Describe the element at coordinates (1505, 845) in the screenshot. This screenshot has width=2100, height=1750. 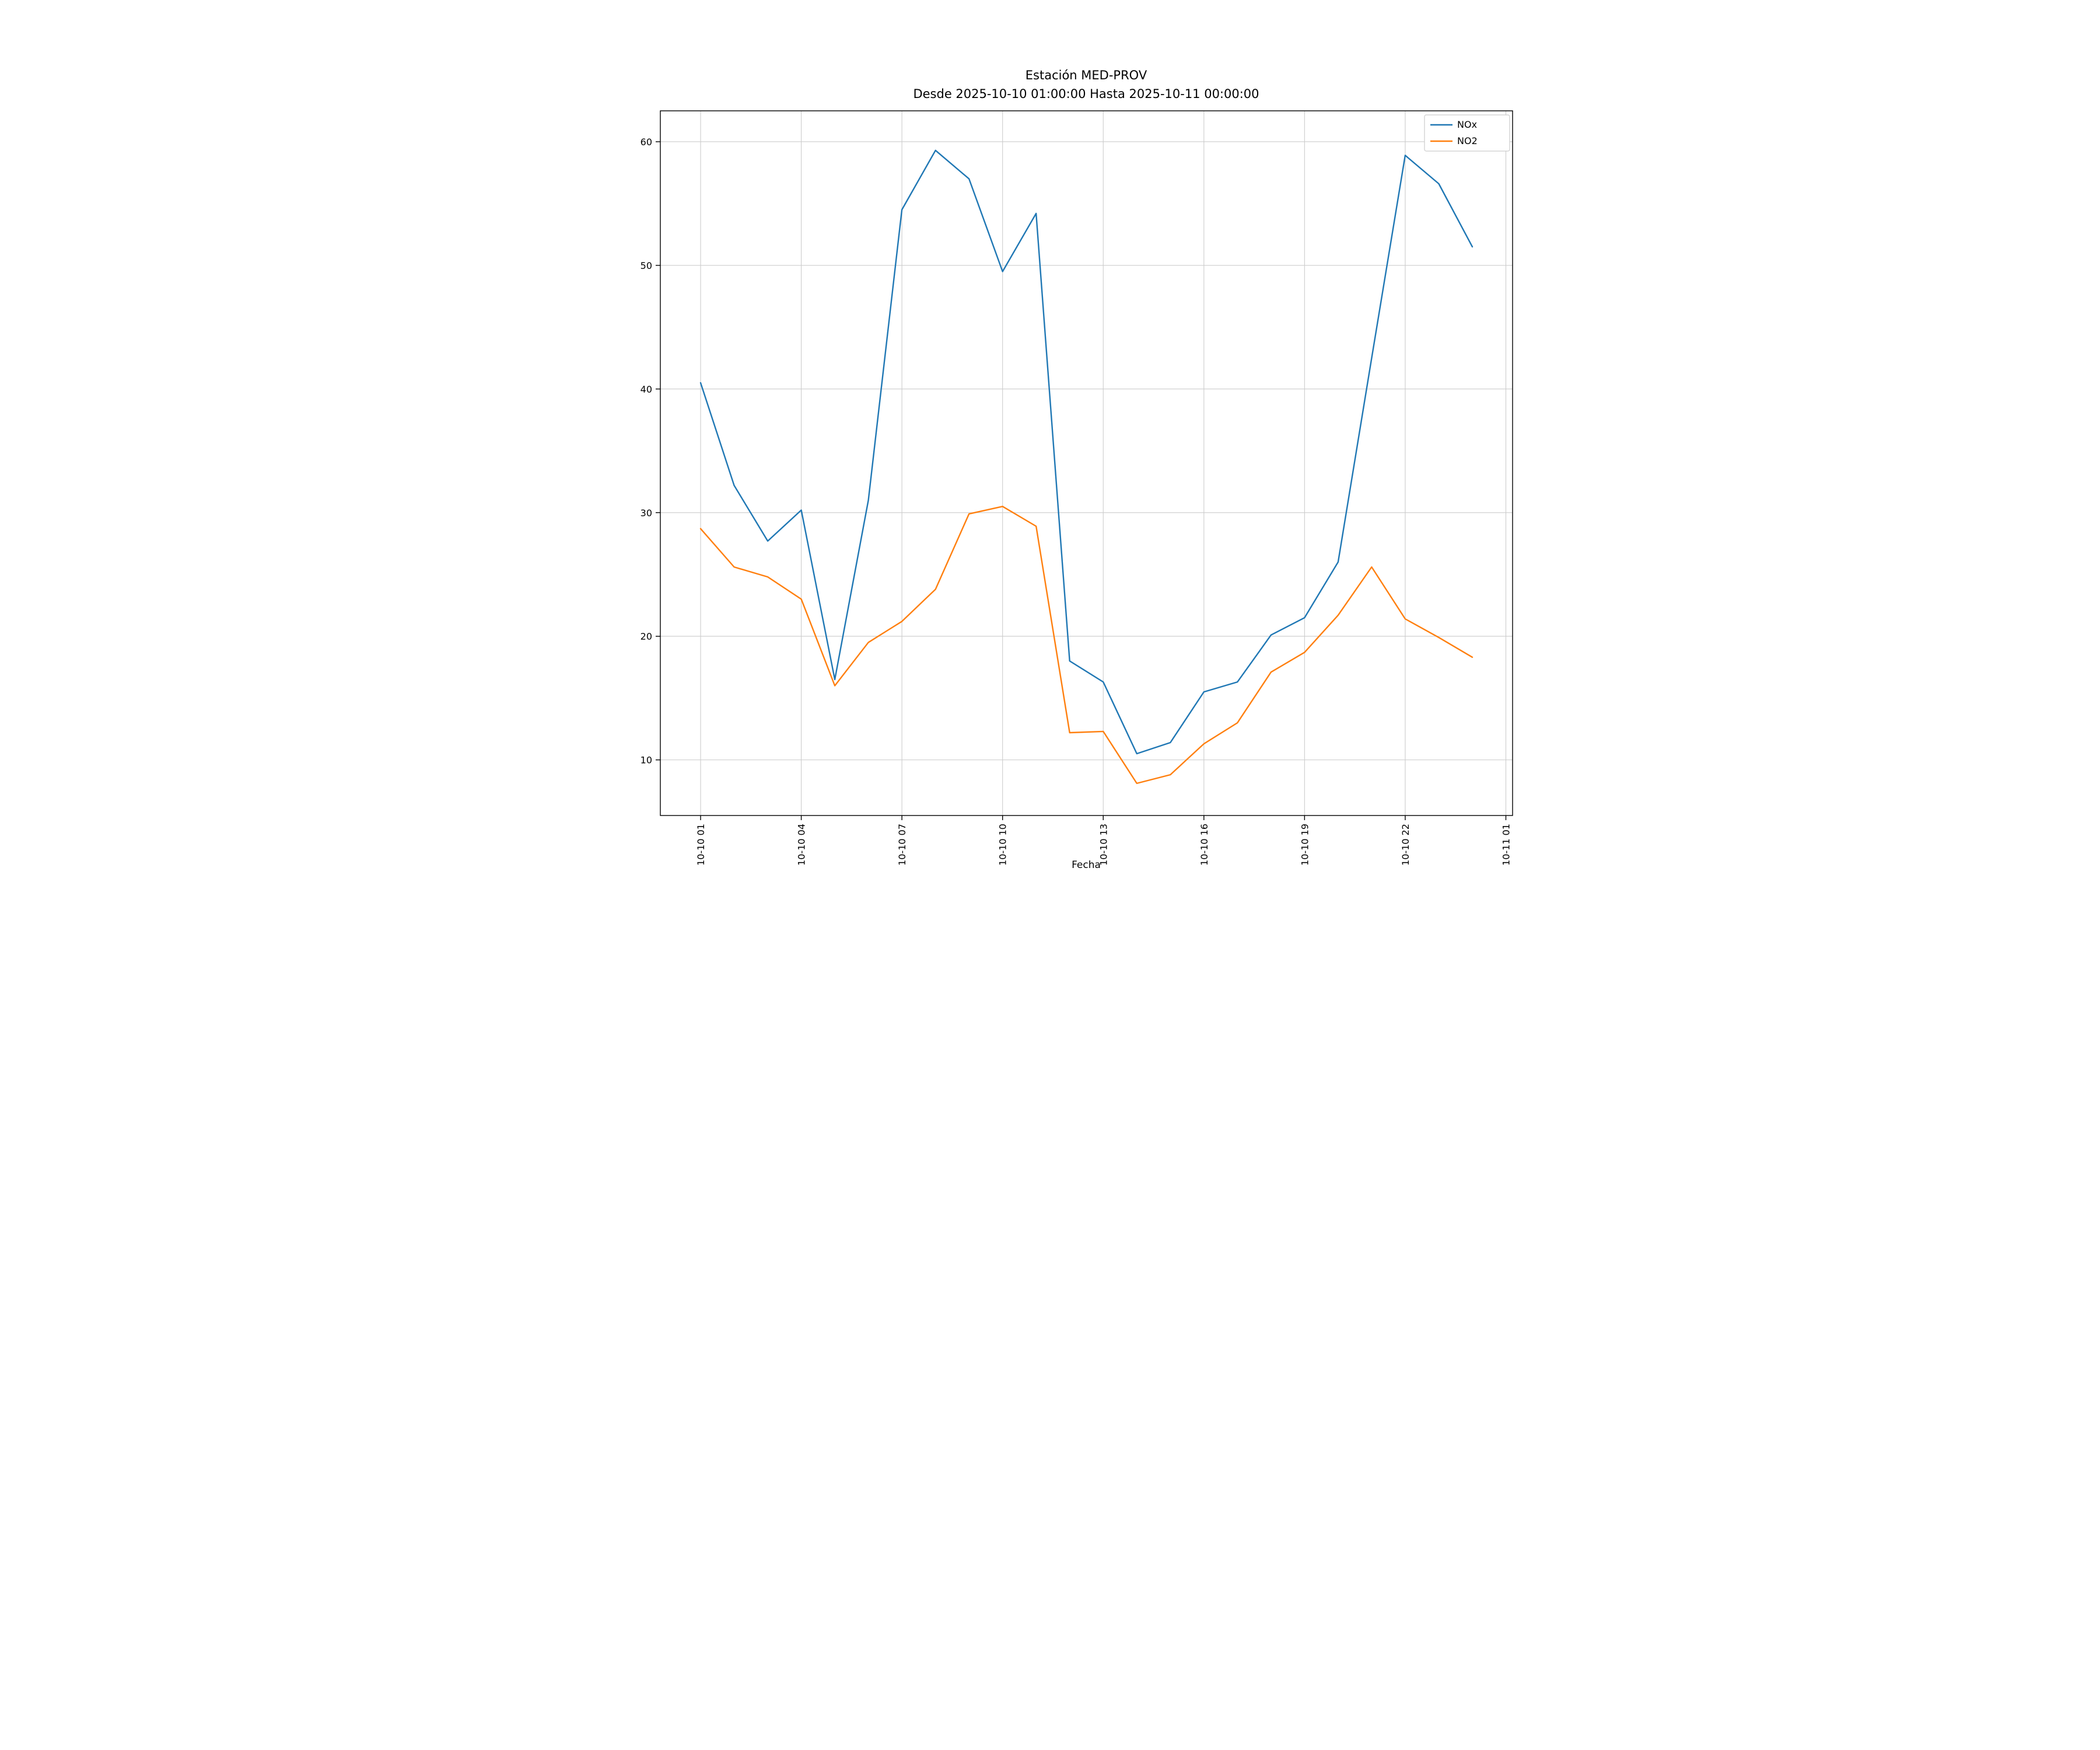
I see `x-tick-label: 10-11 01` at that location.